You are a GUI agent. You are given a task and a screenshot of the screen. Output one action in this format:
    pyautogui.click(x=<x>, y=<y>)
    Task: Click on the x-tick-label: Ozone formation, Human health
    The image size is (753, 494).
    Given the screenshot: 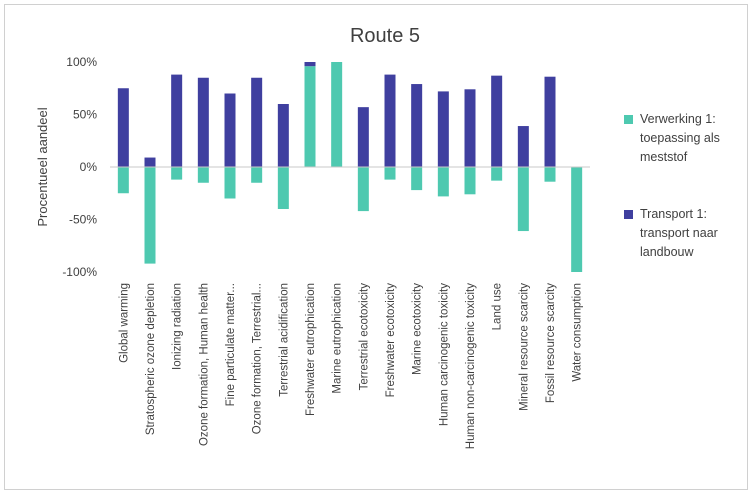 What is the action you would take?
    pyautogui.click(x=204, y=364)
    